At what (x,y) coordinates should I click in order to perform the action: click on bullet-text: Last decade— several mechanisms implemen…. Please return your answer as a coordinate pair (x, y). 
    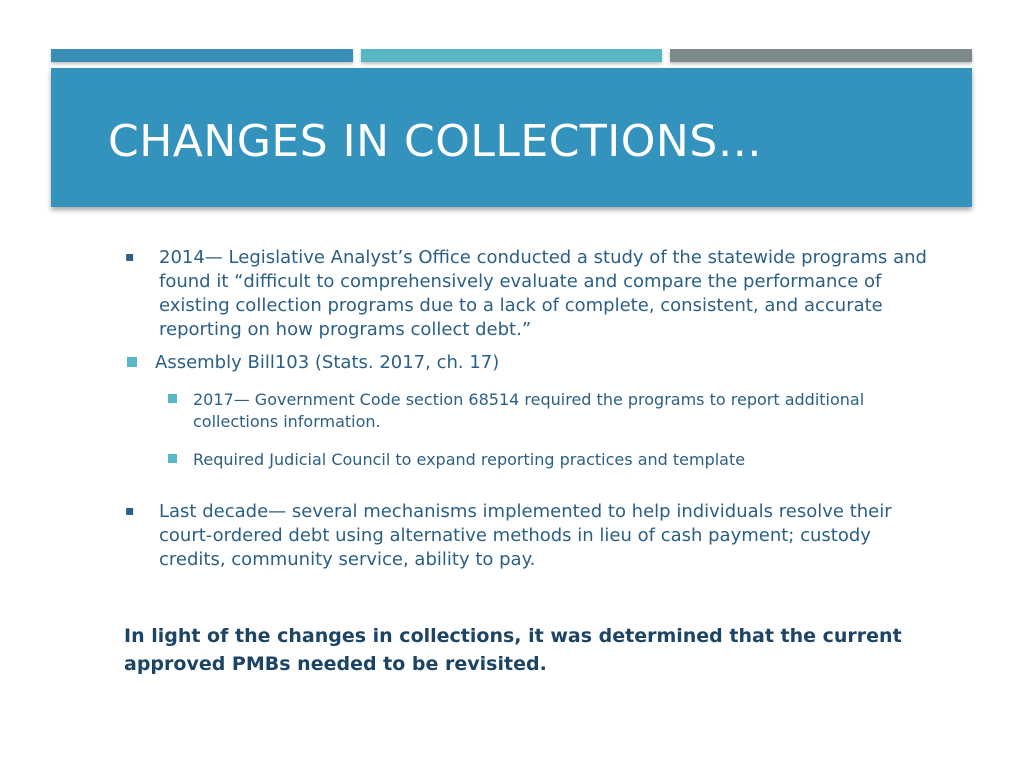
    Looking at the image, I should click on (525, 535).